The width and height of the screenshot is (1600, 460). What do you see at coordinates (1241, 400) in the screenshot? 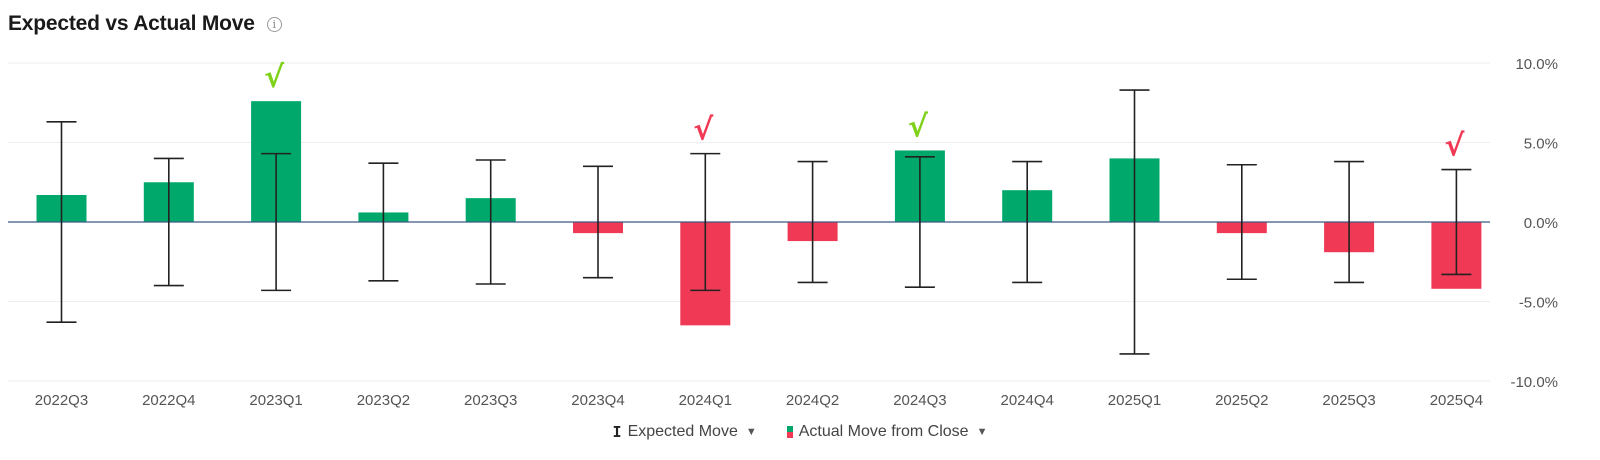
I see `x-tick-label: 2025Q2` at bounding box center [1241, 400].